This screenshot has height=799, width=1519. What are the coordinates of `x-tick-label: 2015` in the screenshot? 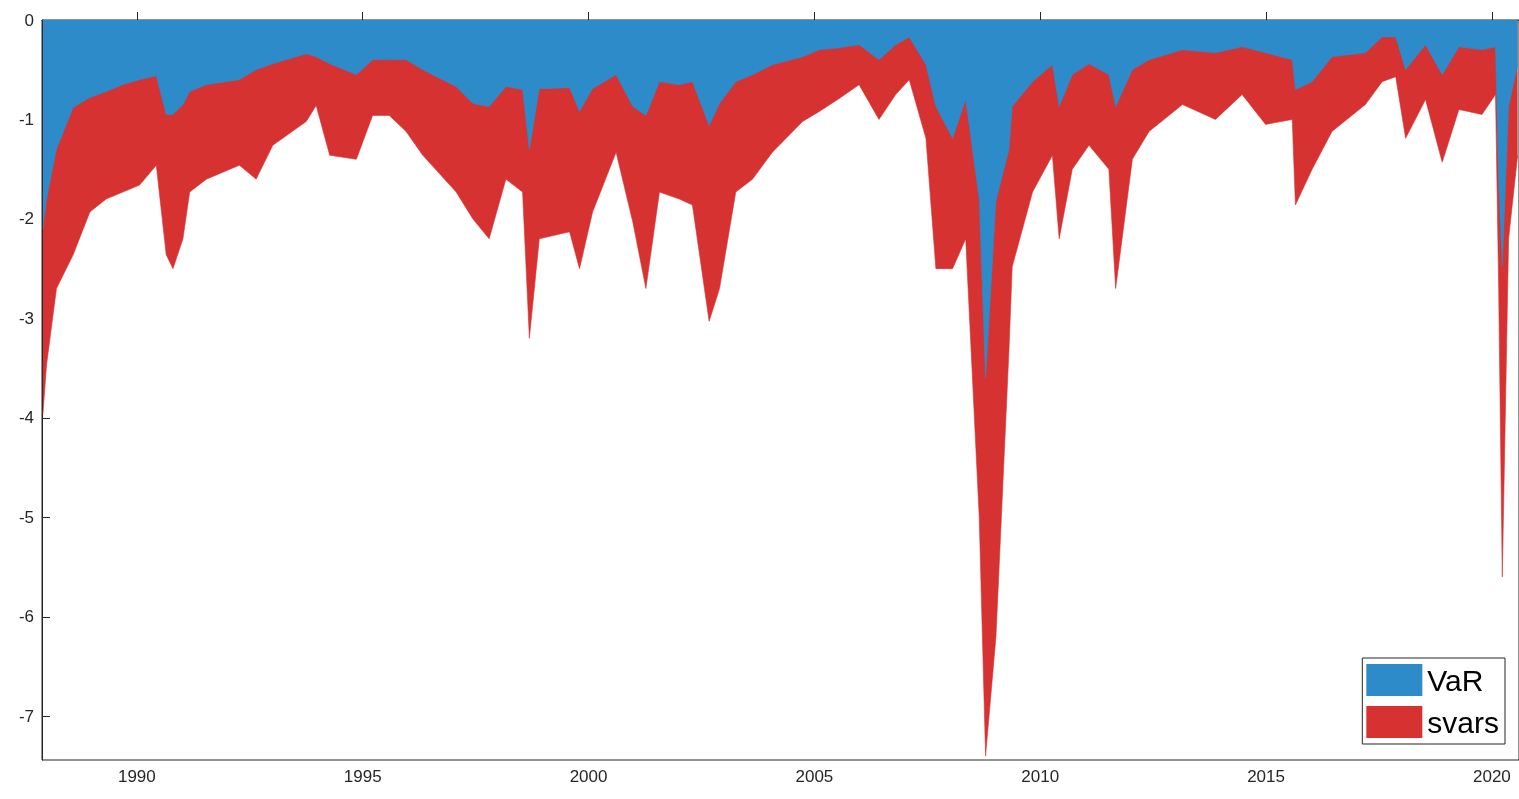 It's located at (1266, 776).